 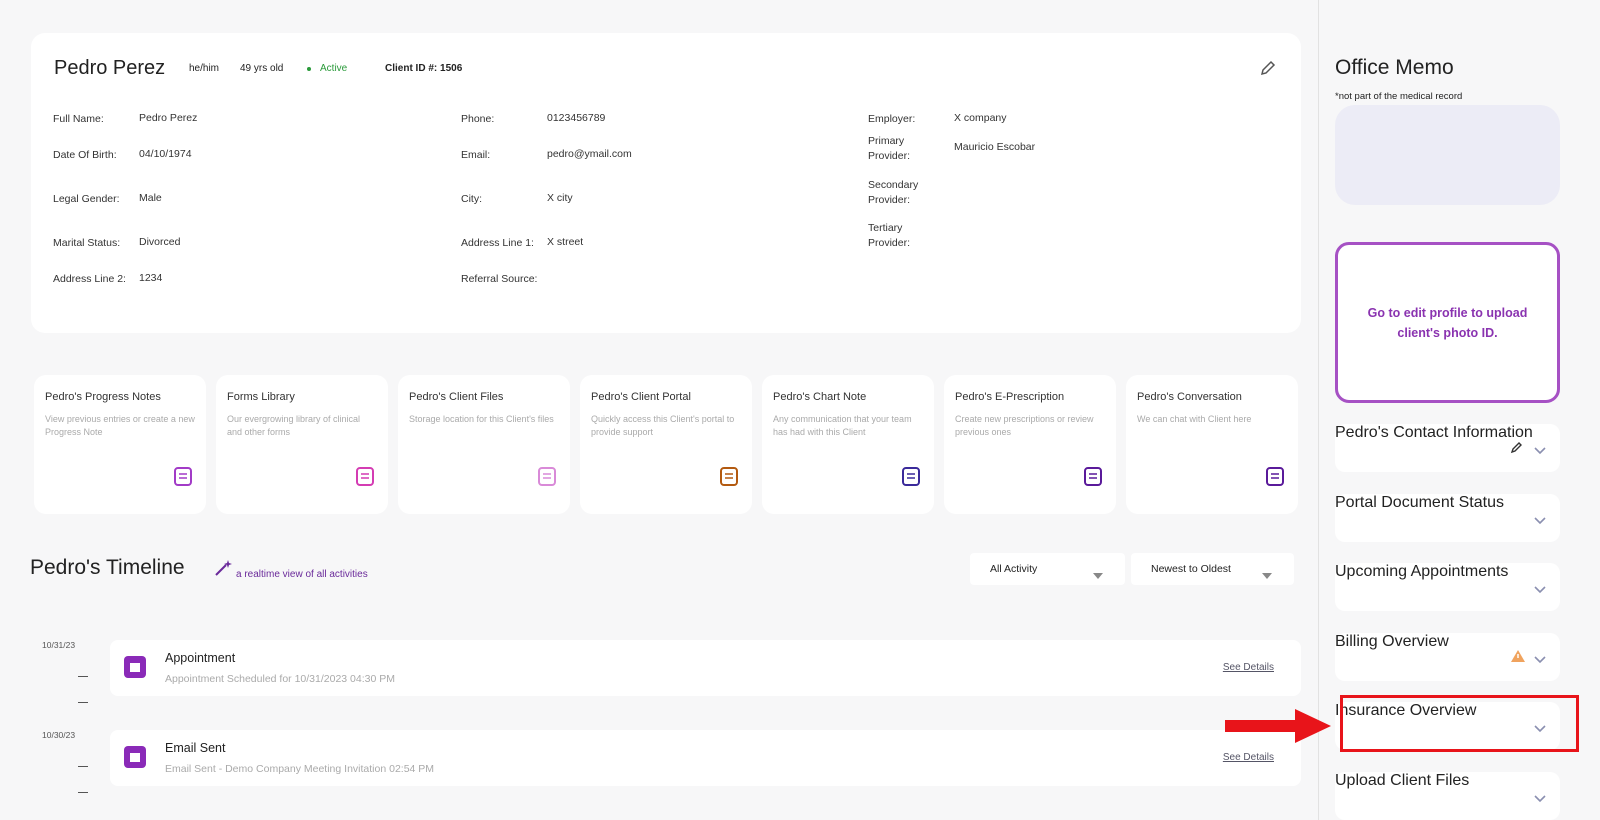 What do you see at coordinates (499, 279) in the screenshot?
I see `field-label: Referral Source:` at bounding box center [499, 279].